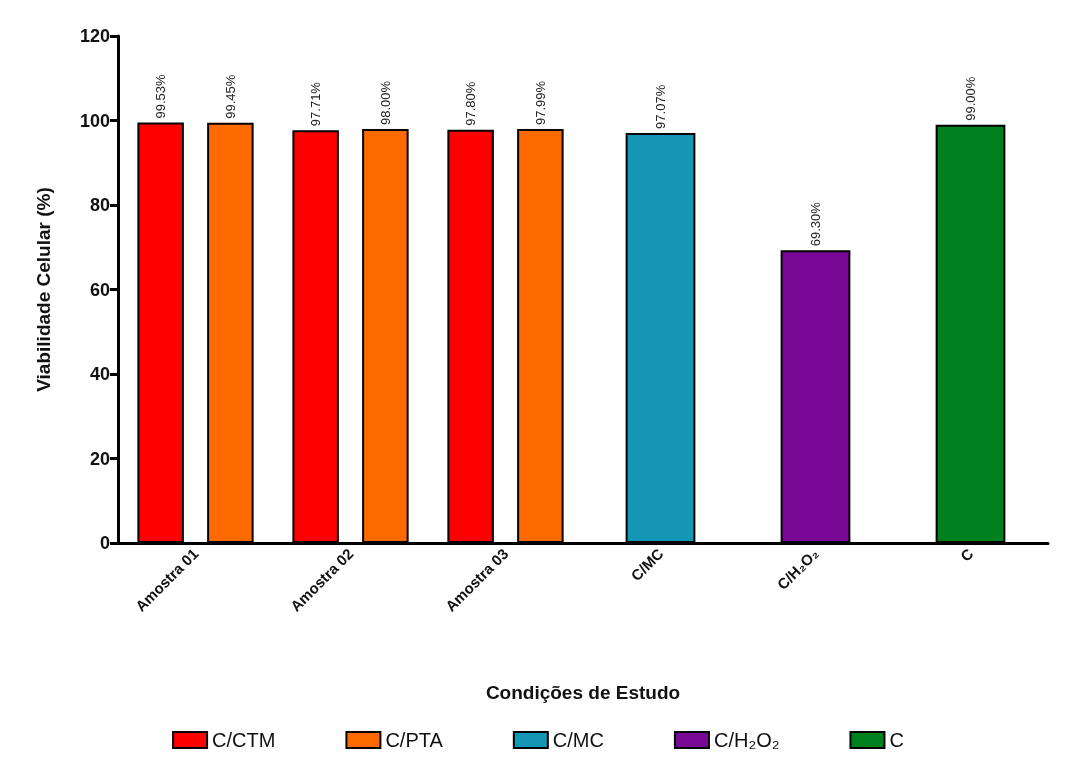  I want to click on y-tick-label: 20, so click(99, 458).